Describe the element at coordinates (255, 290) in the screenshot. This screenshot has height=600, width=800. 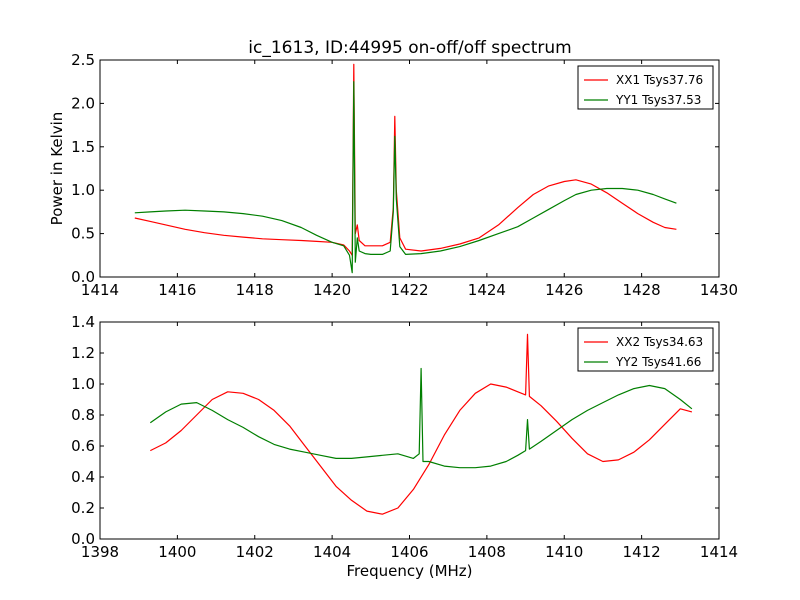
I see `x-tick-label: 1418` at that location.